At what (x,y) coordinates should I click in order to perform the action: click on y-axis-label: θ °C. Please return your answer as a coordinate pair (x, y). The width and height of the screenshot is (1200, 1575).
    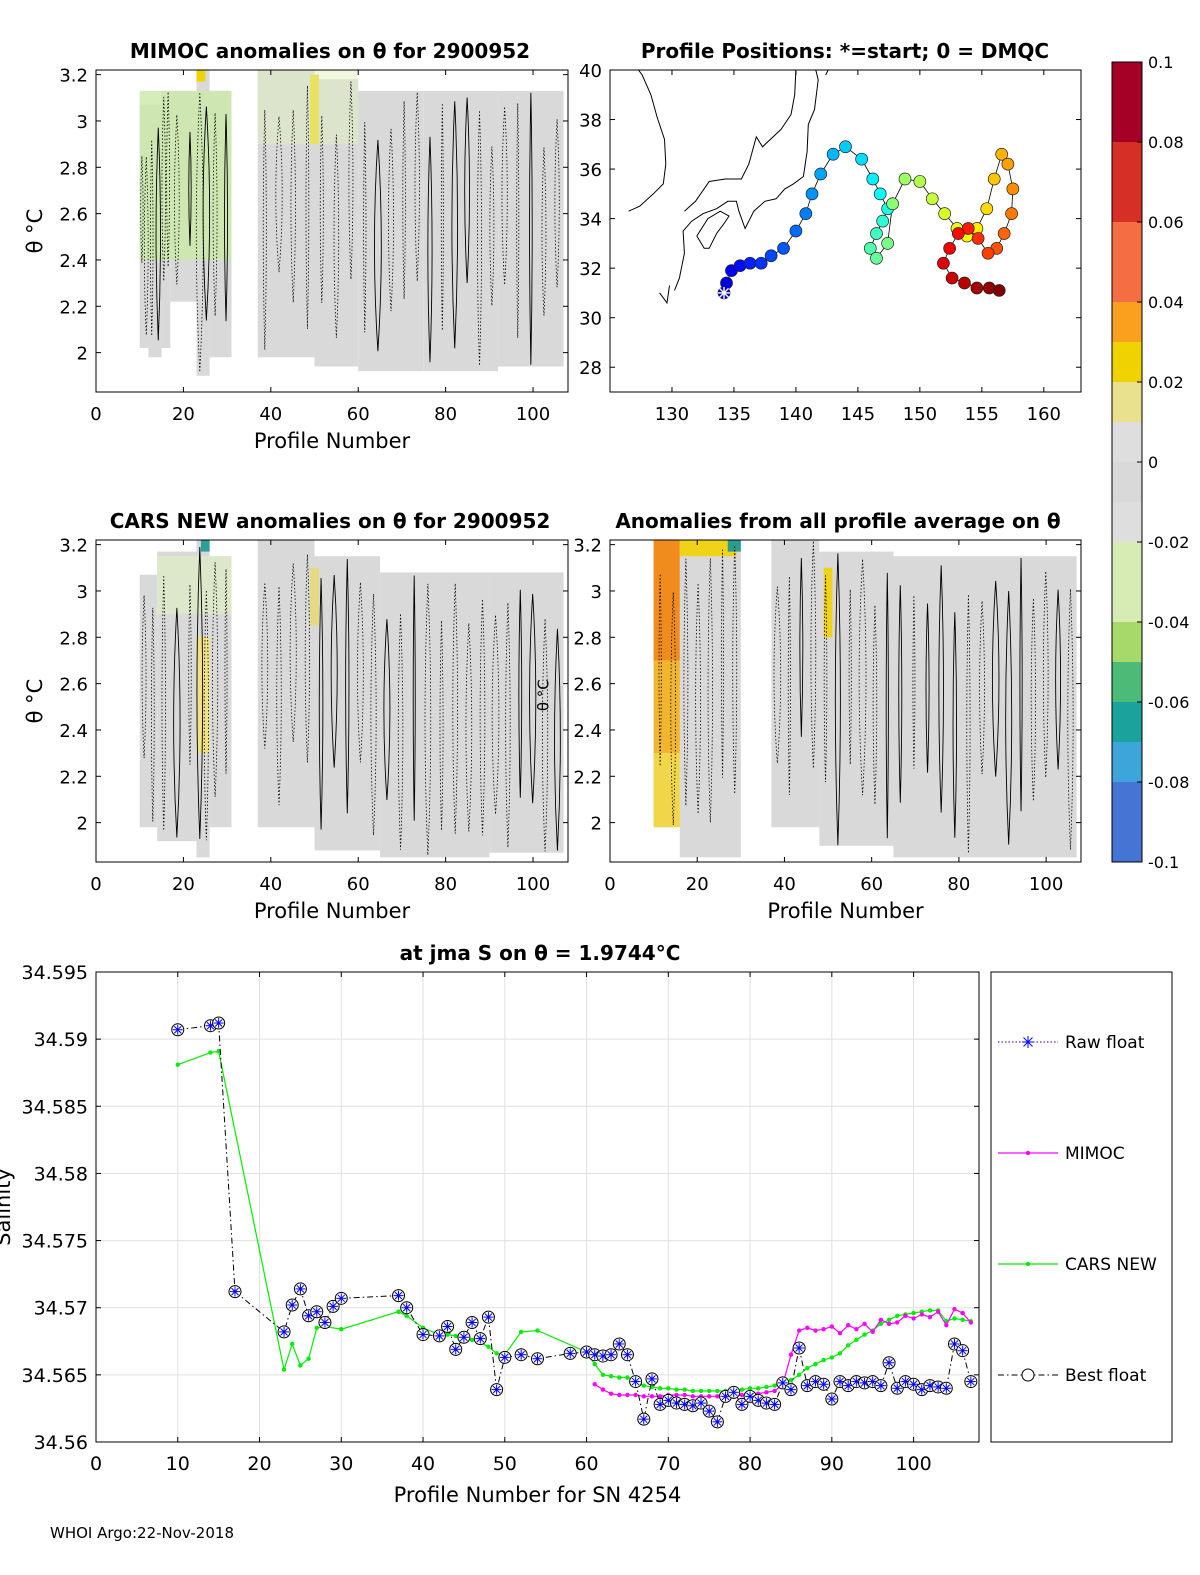
    Looking at the image, I should click on (35, 231).